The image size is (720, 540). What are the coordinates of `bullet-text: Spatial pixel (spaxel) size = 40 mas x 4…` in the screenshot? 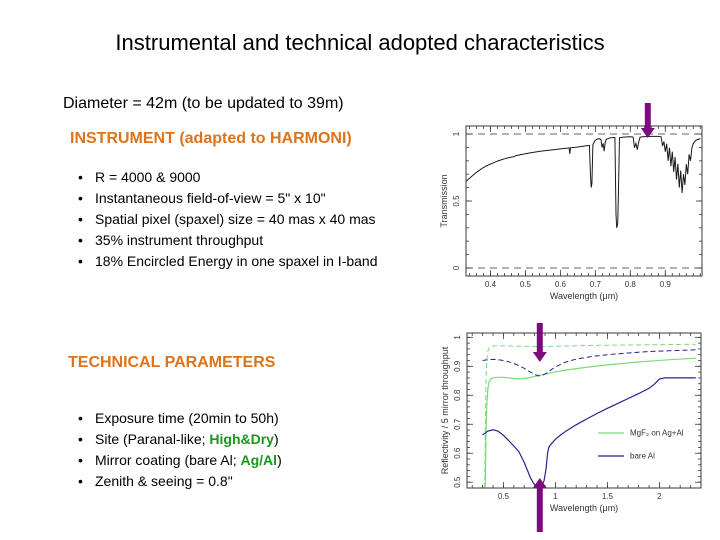 It's located at (235, 219).